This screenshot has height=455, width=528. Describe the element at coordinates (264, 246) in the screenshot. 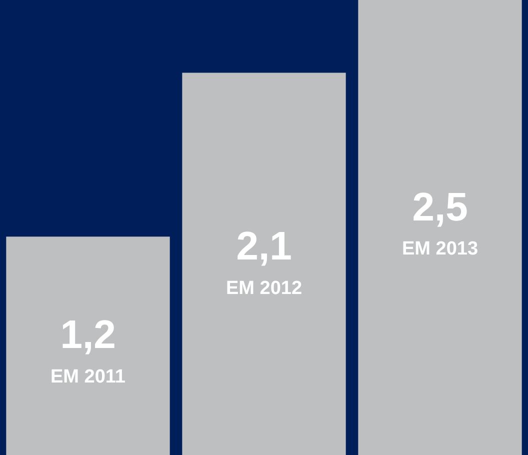

I see `data-label: 2,1` at that location.